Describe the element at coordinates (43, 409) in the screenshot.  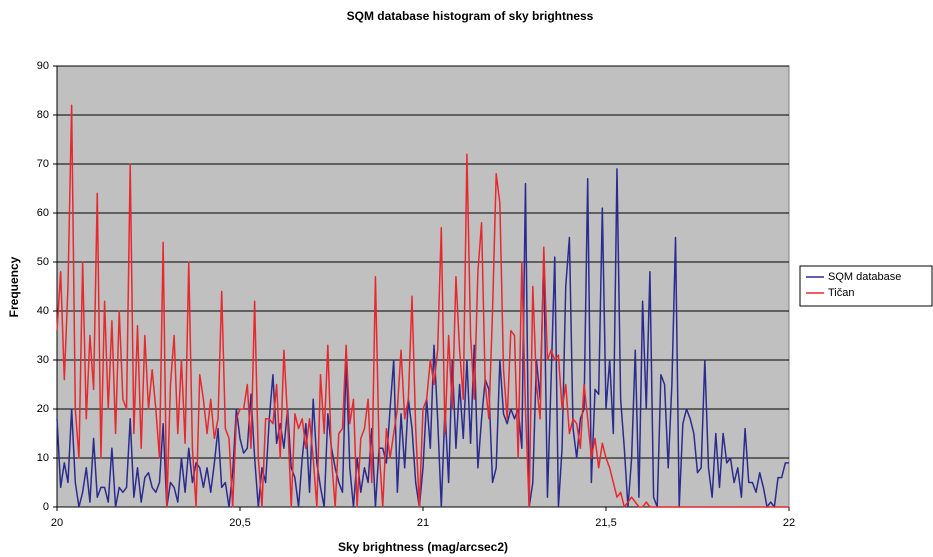
I see `y-tick-label: 20` at that location.